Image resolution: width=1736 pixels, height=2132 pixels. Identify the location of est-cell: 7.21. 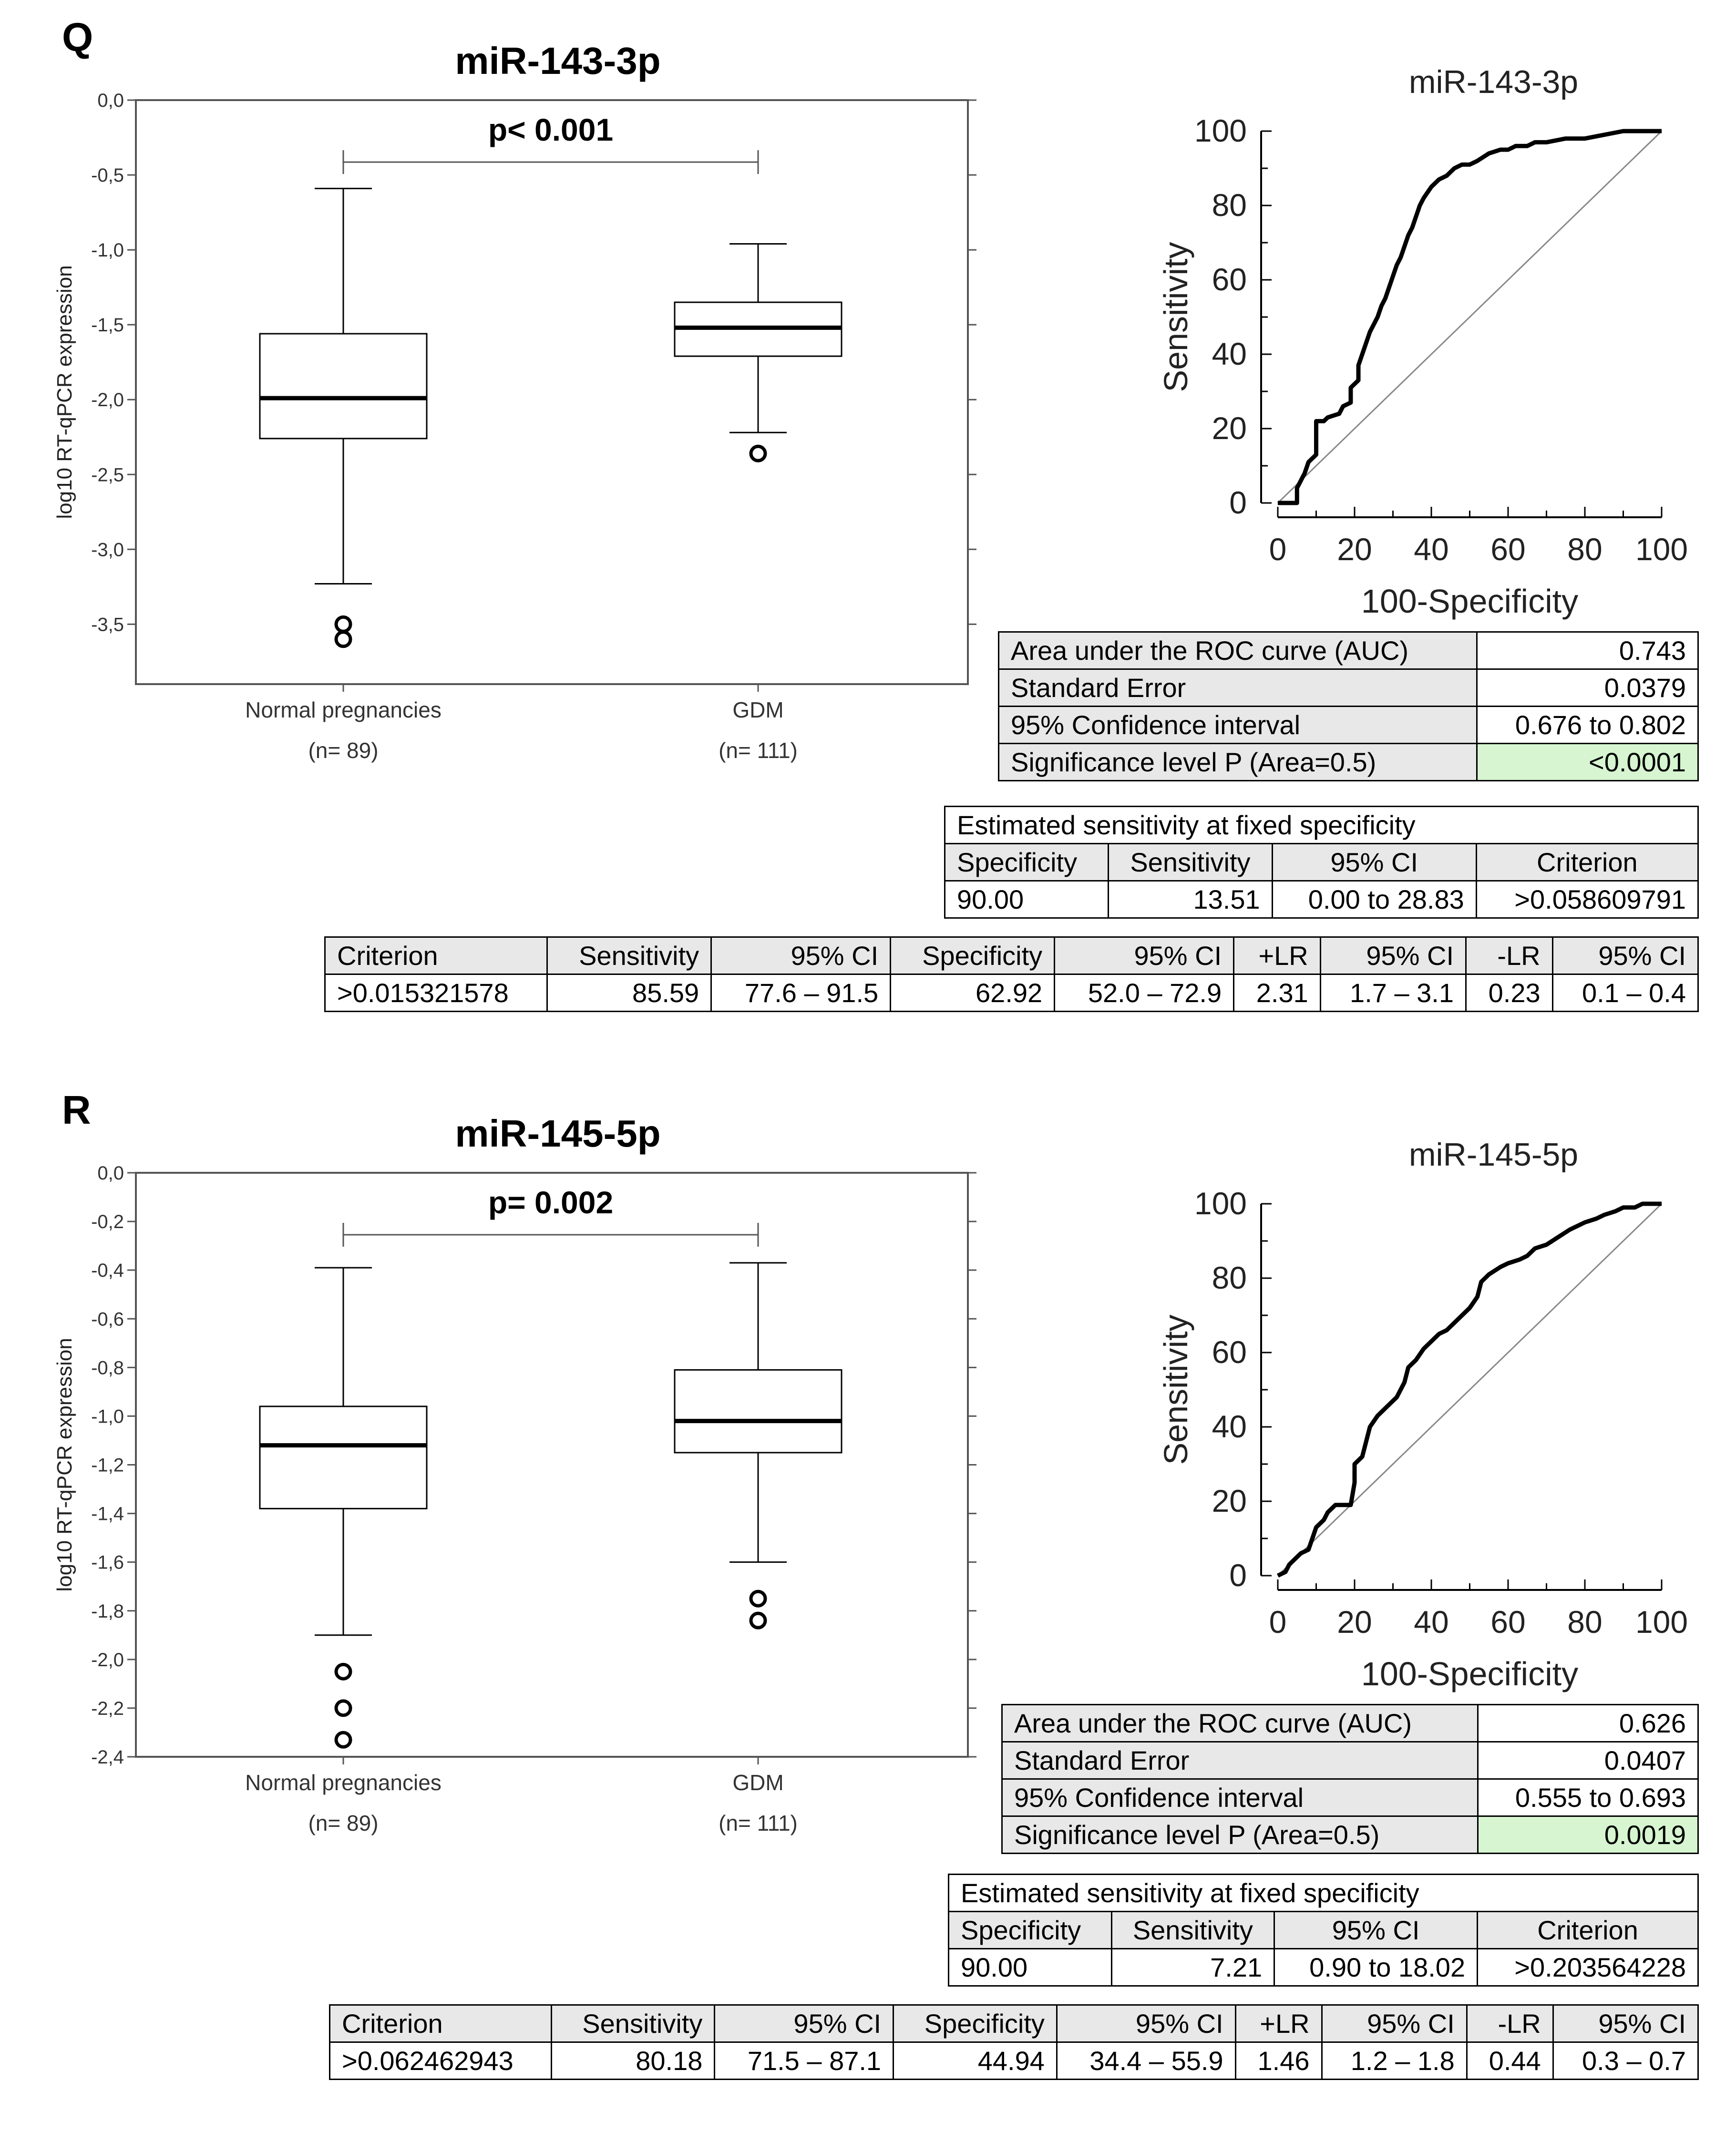
(1192, 1967).